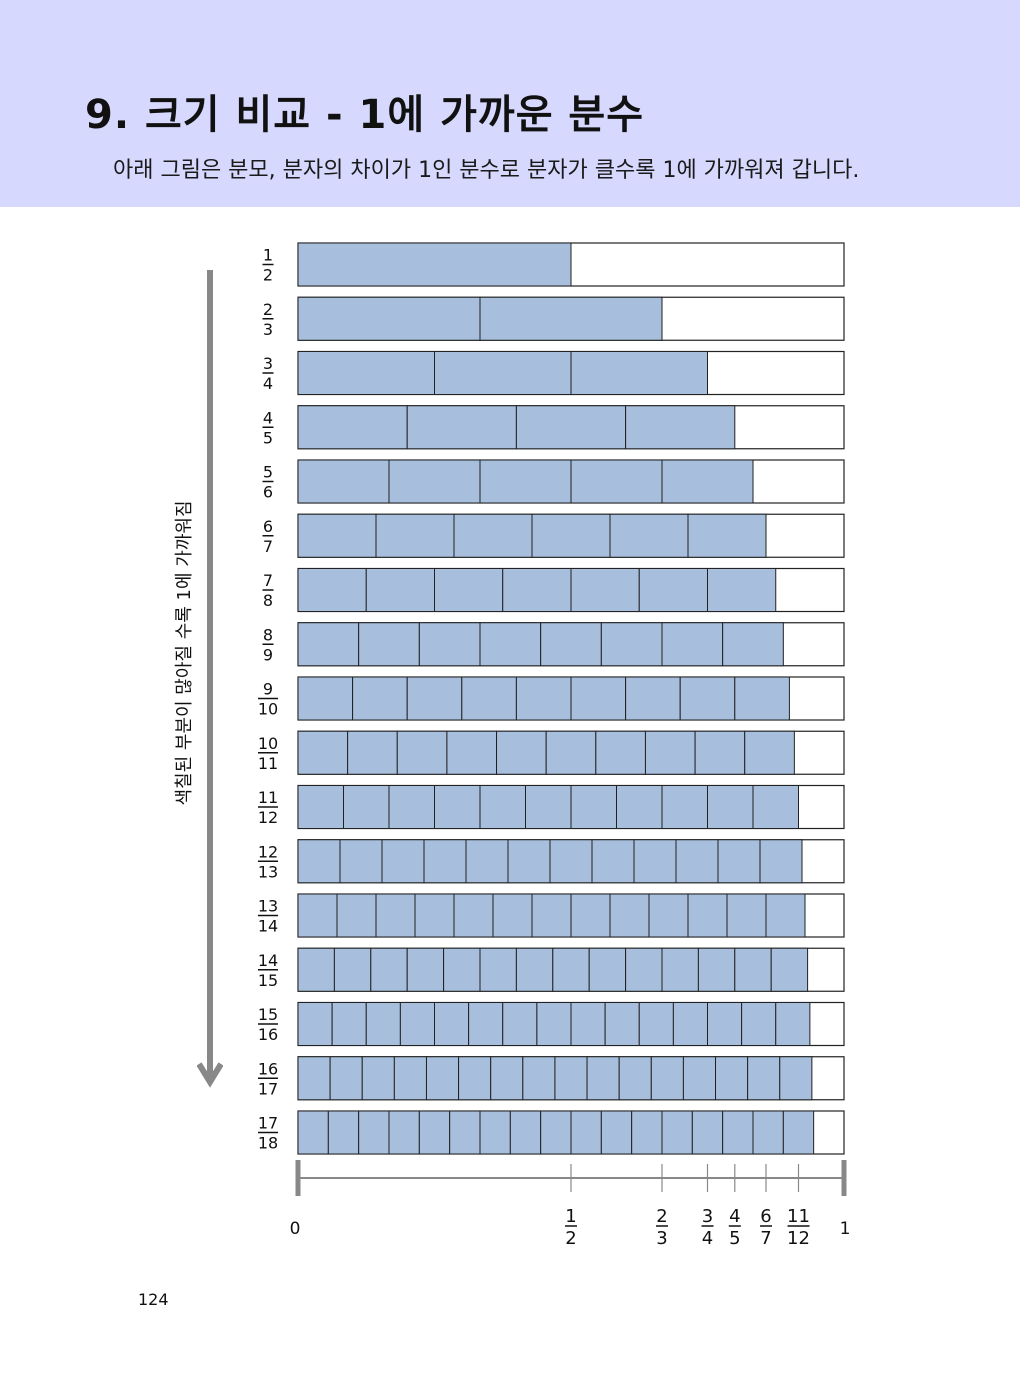  Describe the element at coordinates (798, 1238) in the screenshot. I see `tick-denominator: 12` at that location.